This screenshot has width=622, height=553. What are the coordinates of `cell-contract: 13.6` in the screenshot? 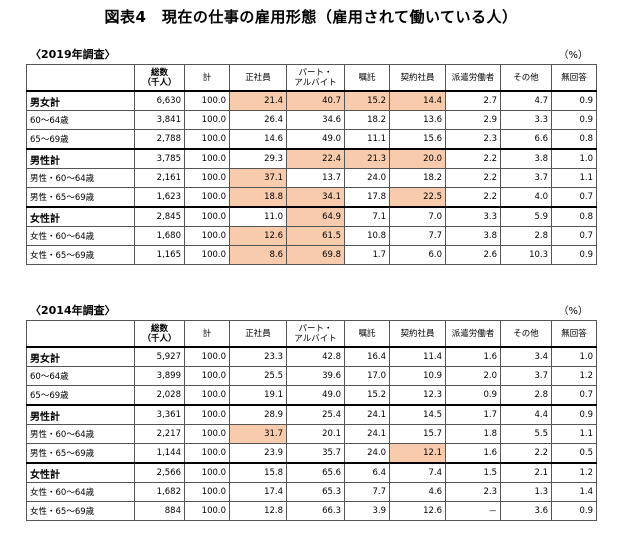 It's located at (417, 120).